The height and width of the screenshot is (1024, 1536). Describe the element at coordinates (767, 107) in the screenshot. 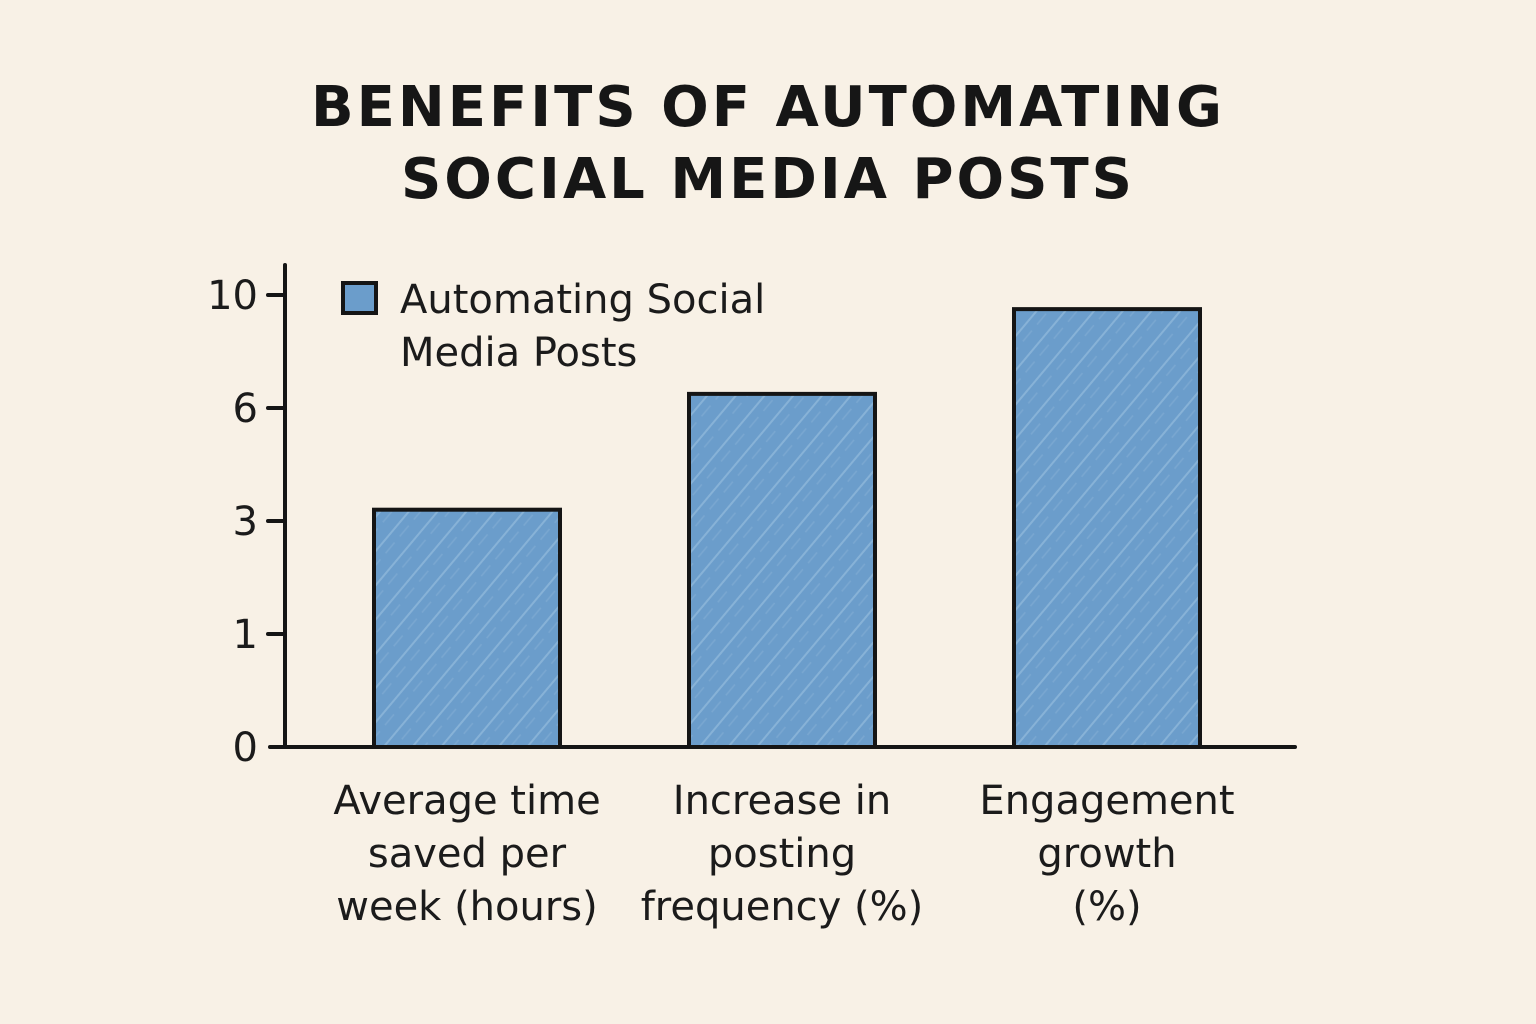

I see `chart-title-line-1: BENEFITS OF AUTOMATING` at that location.